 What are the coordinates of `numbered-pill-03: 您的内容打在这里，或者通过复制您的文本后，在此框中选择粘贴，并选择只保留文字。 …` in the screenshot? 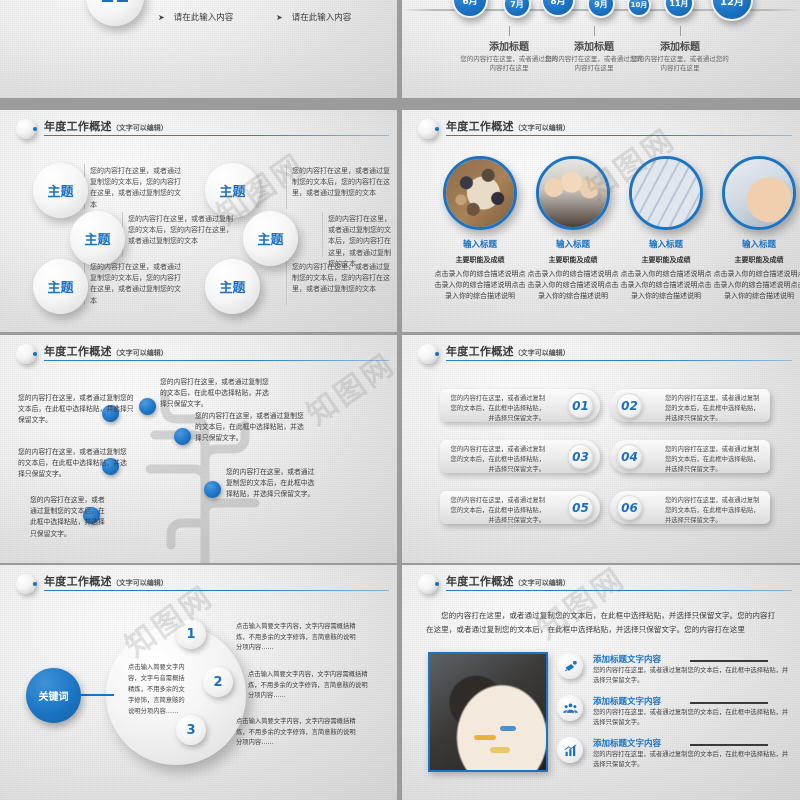 It's located at (520, 456).